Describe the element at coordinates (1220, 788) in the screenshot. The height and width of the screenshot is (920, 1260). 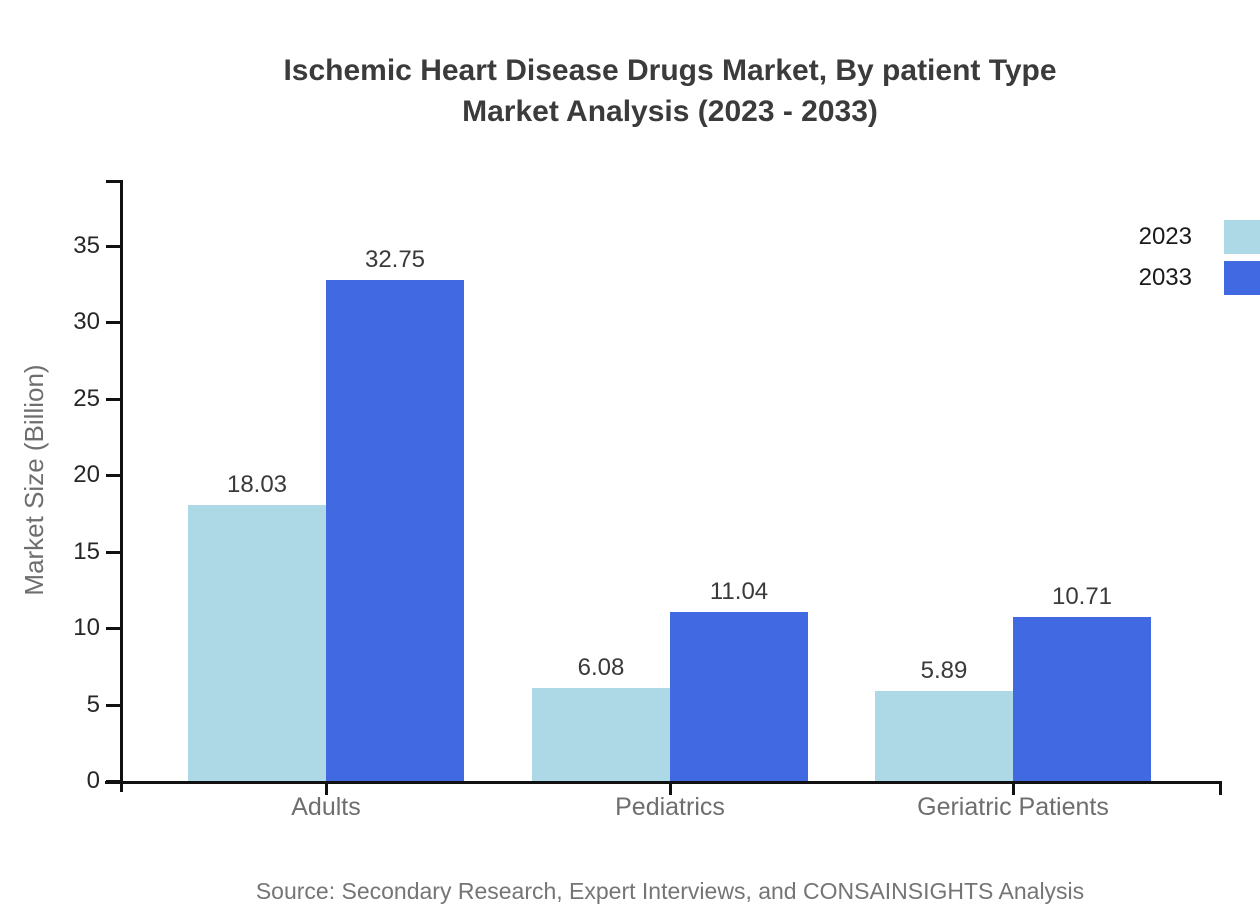
I see `x-axis-end-tick` at that location.